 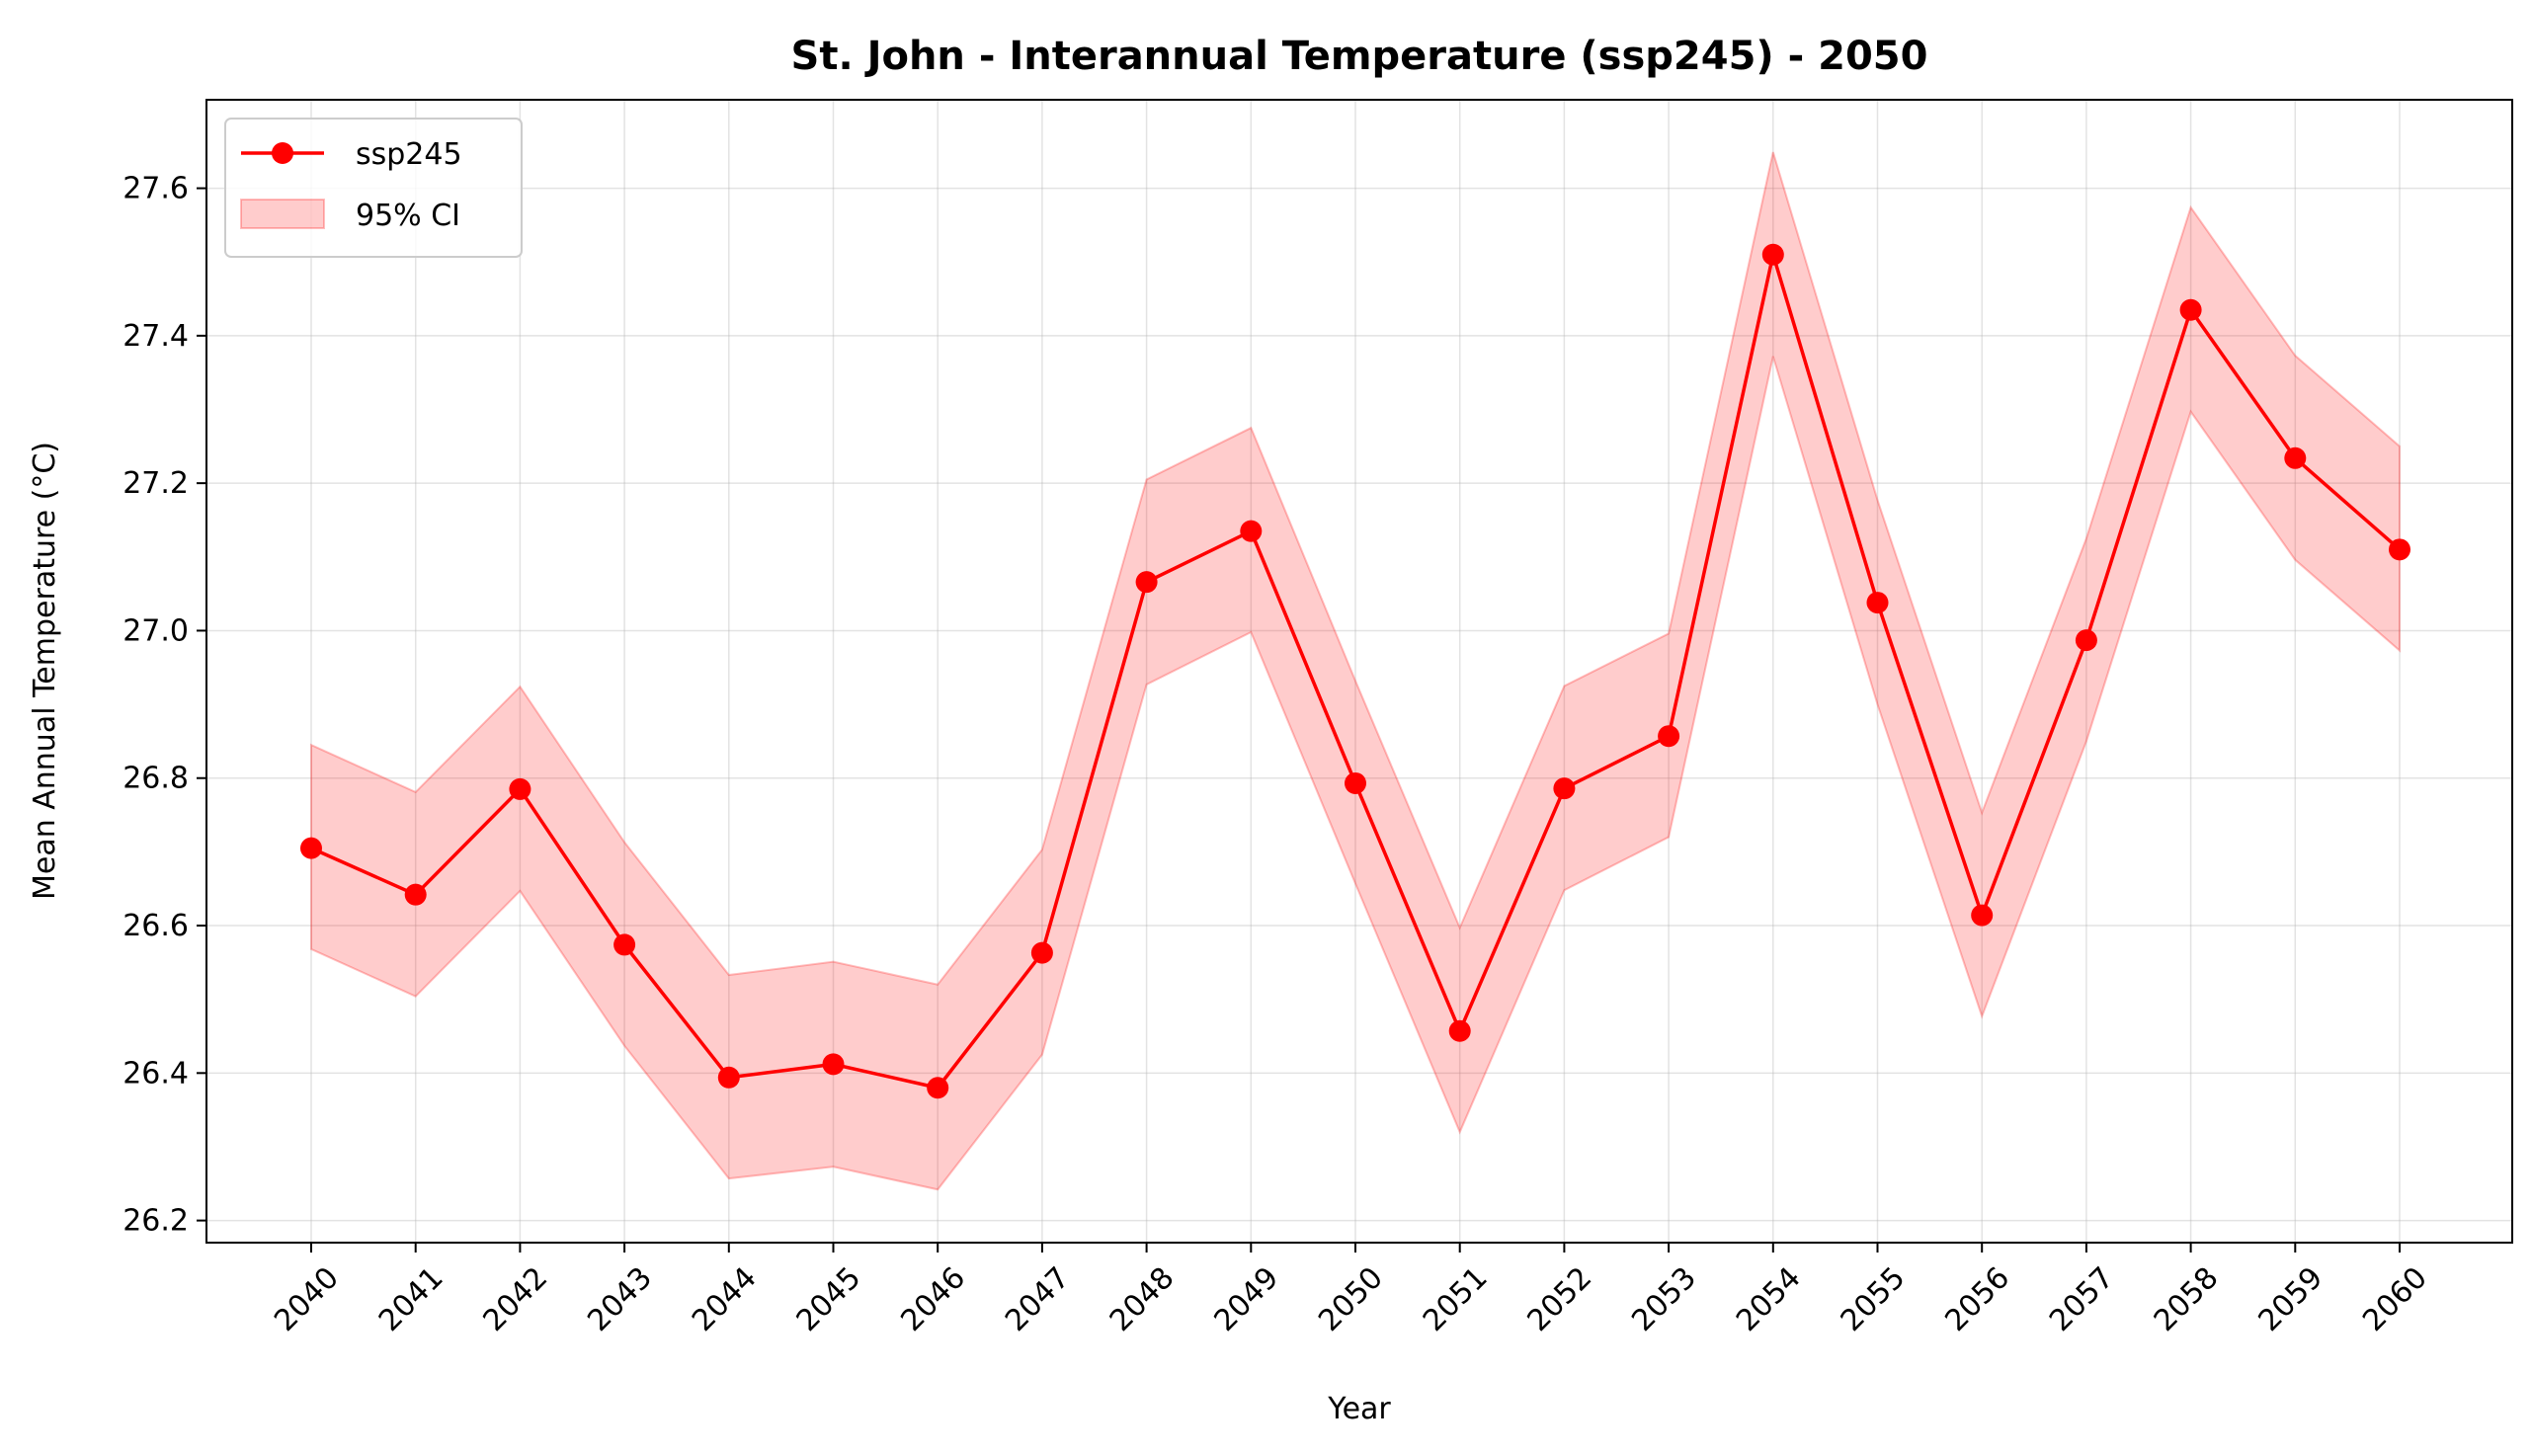 I want to click on y-tick-label: 27.6, so click(x=156, y=189).